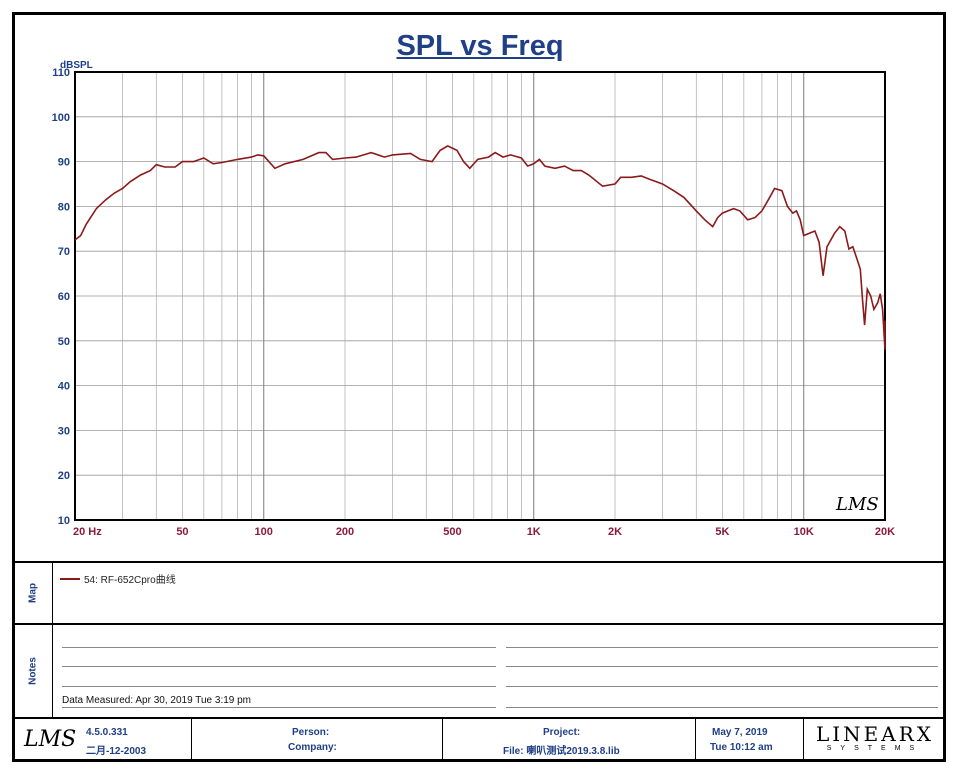  I want to click on x-tick-label: 5K, so click(722, 532).